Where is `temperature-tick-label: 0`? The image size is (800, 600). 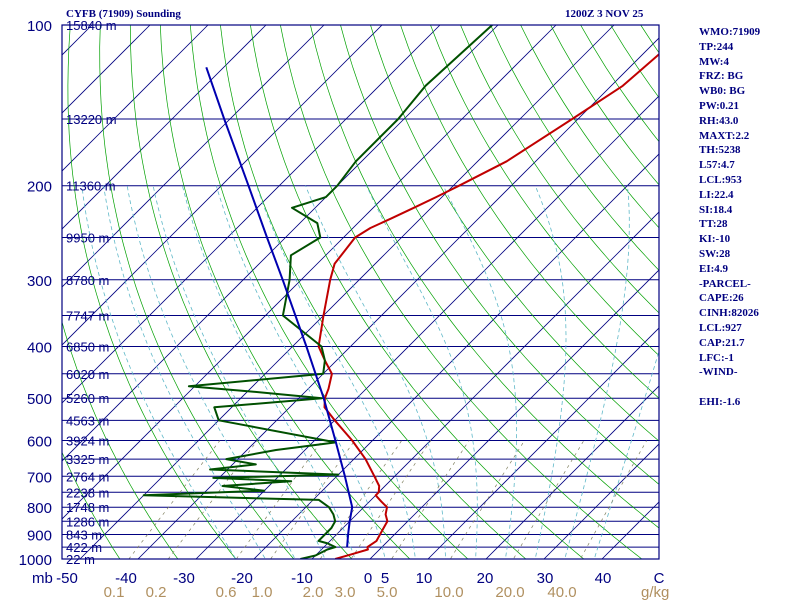 temperature-tick-label: 0 is located at coordinates (368, 578).